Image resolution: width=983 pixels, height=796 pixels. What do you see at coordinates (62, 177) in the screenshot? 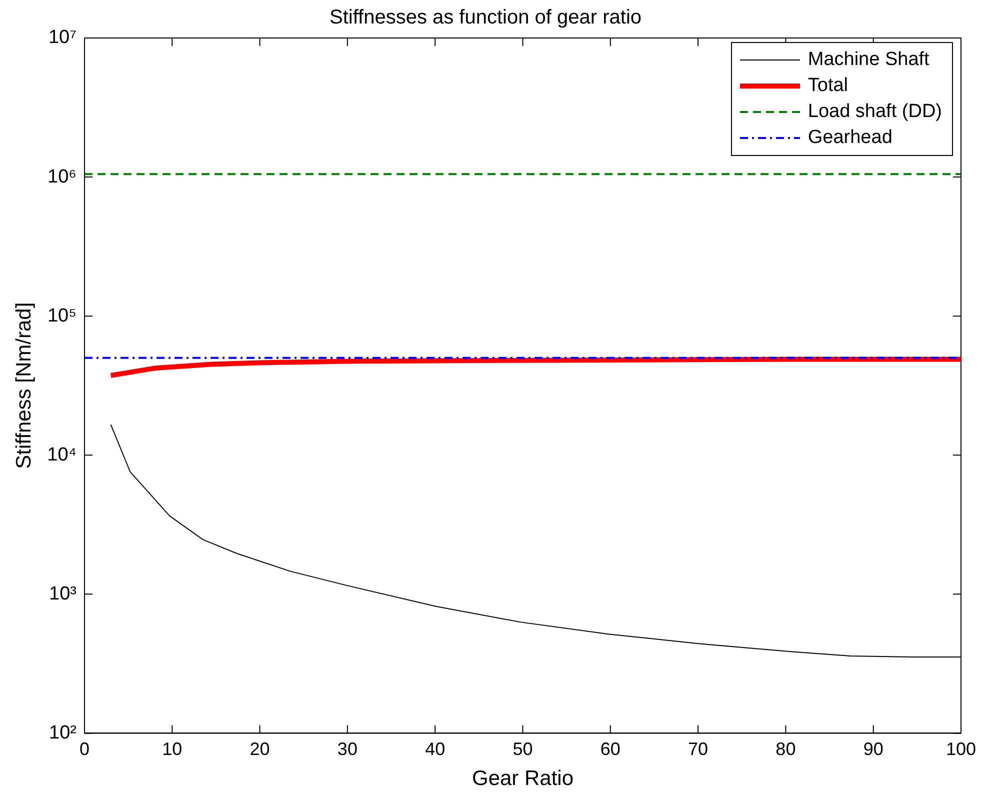
I see `y-tick-label: 10⁶` at bounding box center [62, 177].